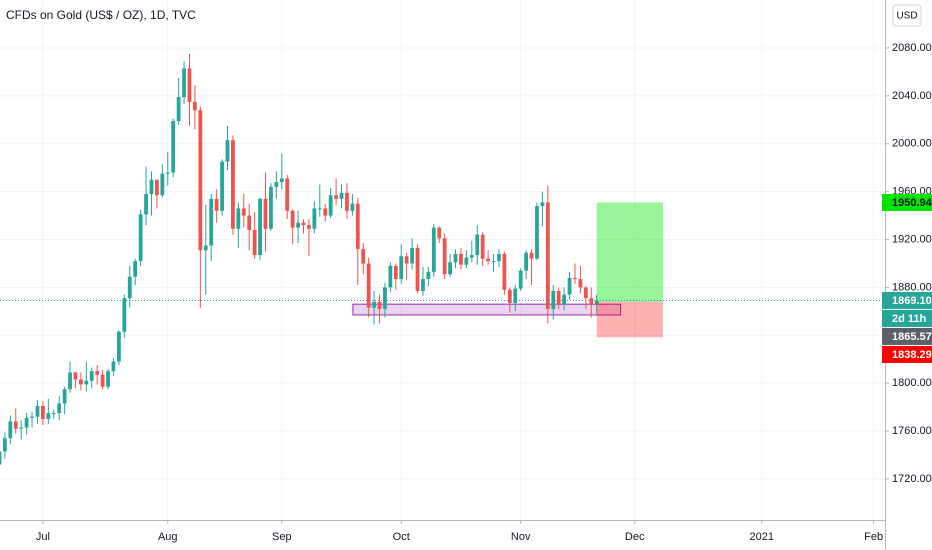  What do you see at coordinates (635, 537) in the screenshot?
I see `x-tick-label: Dec` at bounding box center [635, 537].